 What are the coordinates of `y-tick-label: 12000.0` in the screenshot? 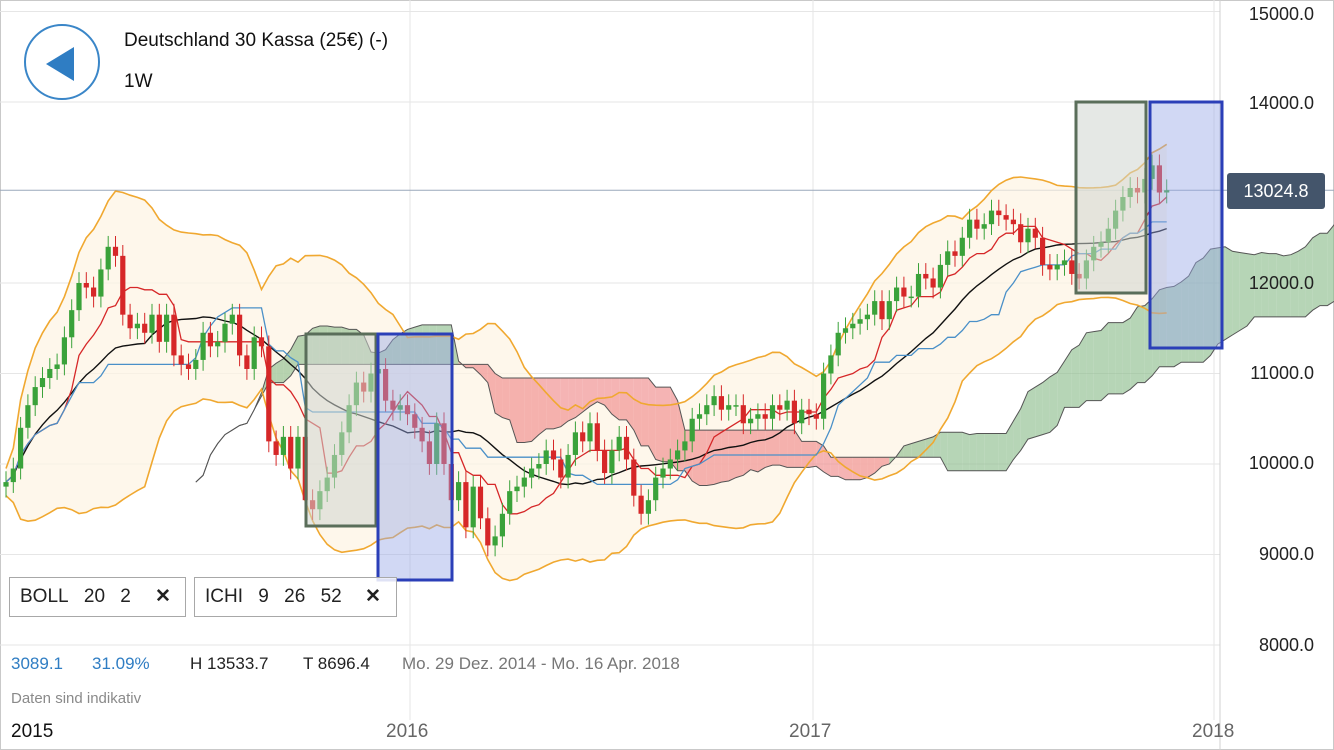 It's located at (1281, 283).